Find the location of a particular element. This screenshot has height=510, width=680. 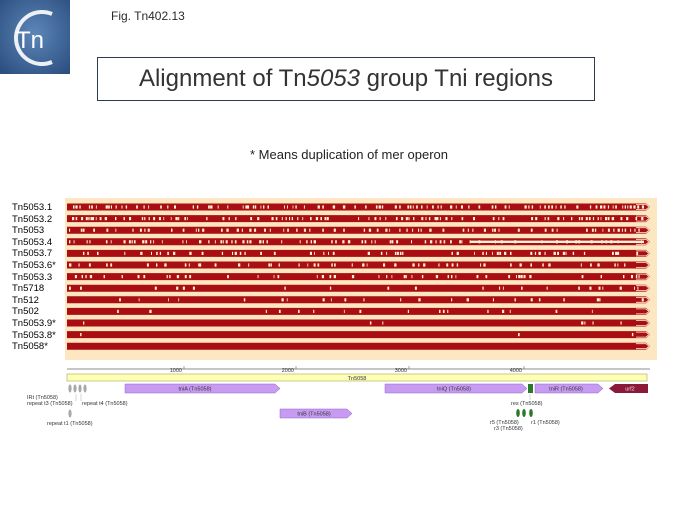

tnir-arrow is located at coordinates (569, 388).